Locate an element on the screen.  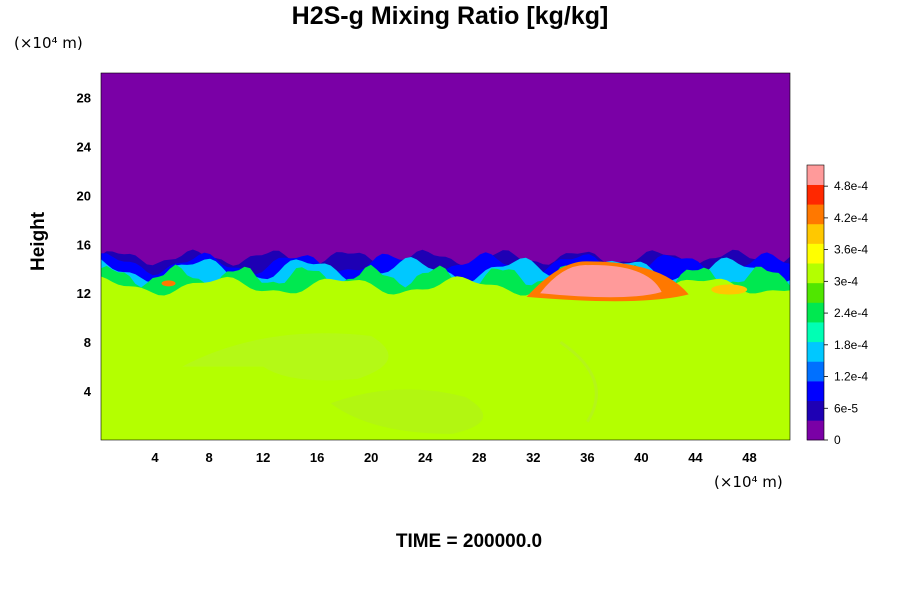
x-tick-label: 28 is located at coordinates (479, 457).